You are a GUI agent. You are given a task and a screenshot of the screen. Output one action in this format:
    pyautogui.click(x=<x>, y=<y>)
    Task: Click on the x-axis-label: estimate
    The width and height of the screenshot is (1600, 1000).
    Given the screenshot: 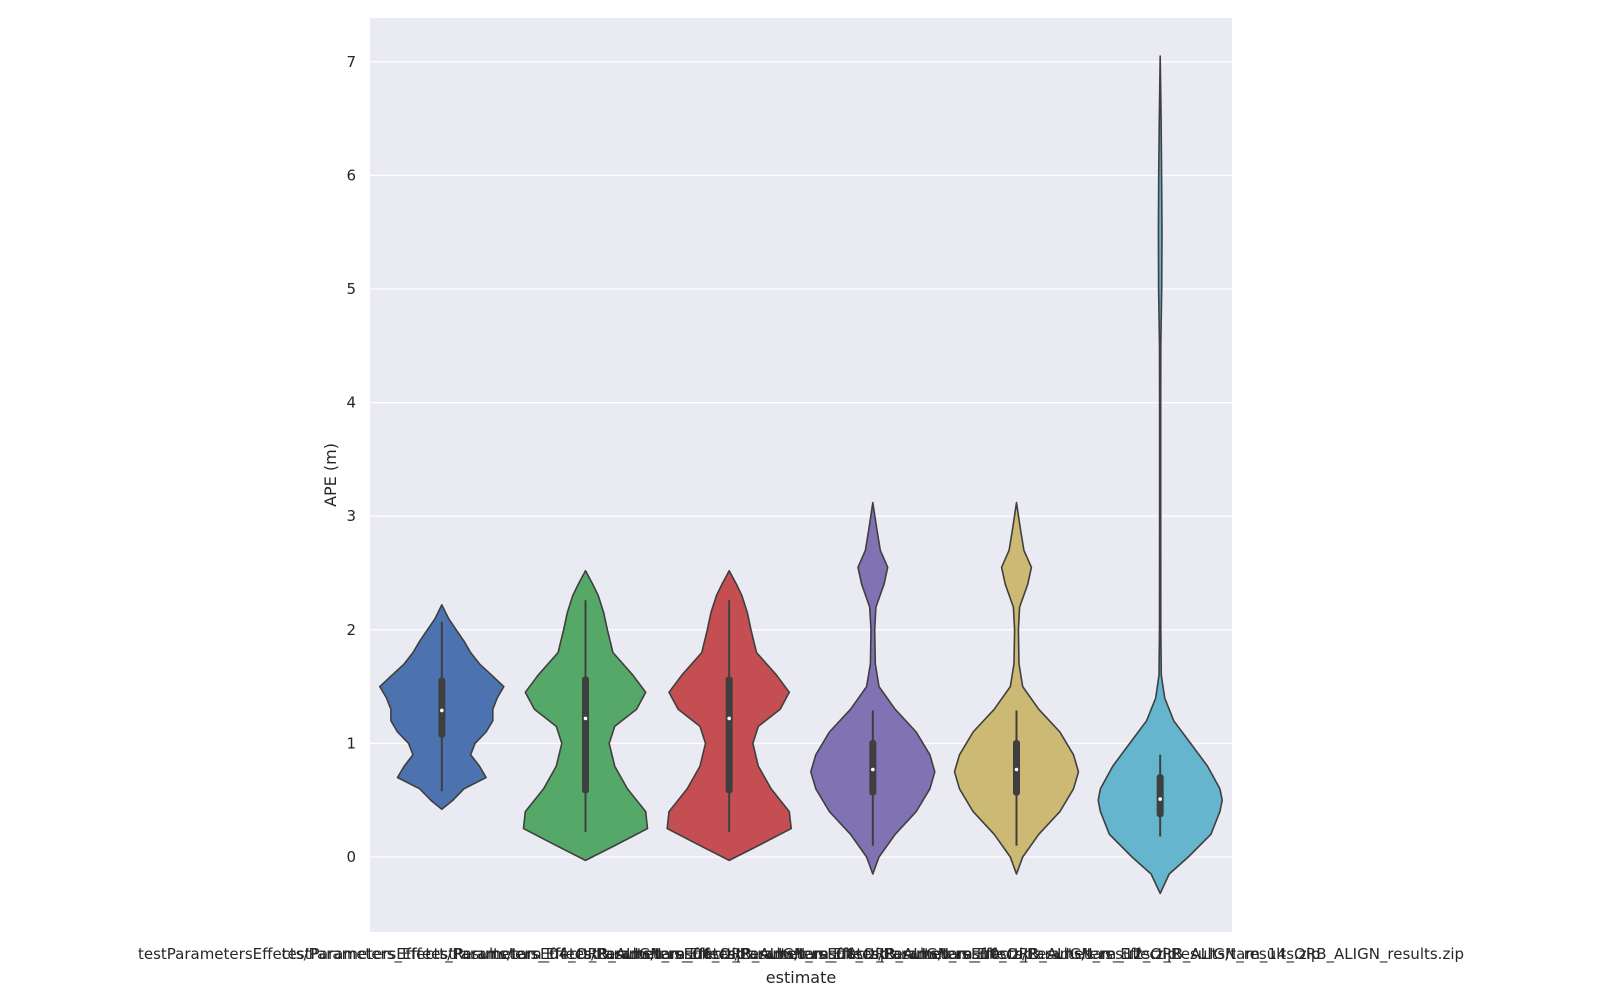 What is the action you would take?
    pyautogui.click(x=801, y=977)
    